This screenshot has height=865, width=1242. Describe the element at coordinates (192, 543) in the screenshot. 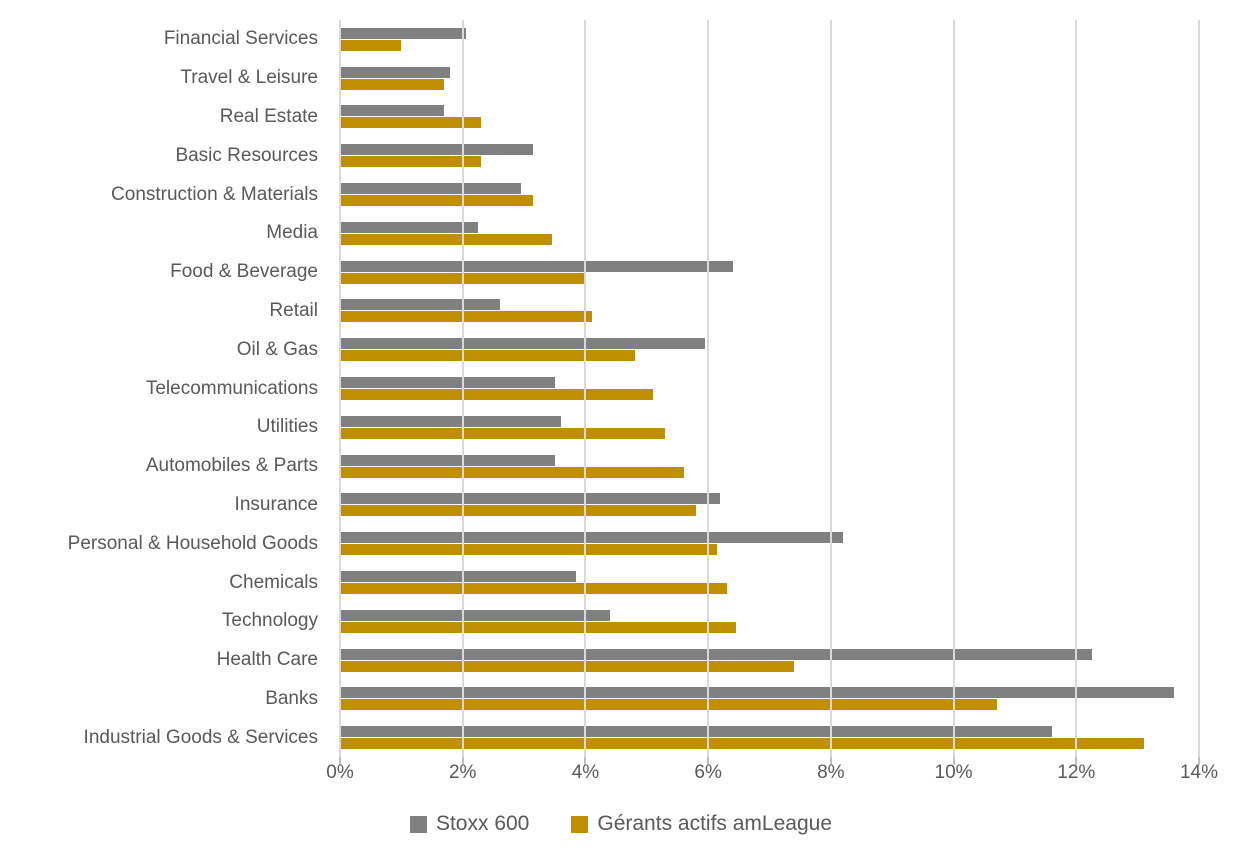

I see `category-label: Personal & Household Goods` at that location.